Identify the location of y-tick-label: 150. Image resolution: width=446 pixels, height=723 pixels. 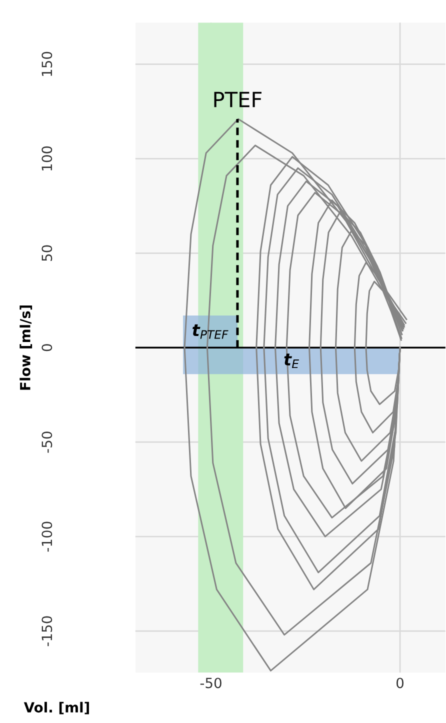
(47, 64).